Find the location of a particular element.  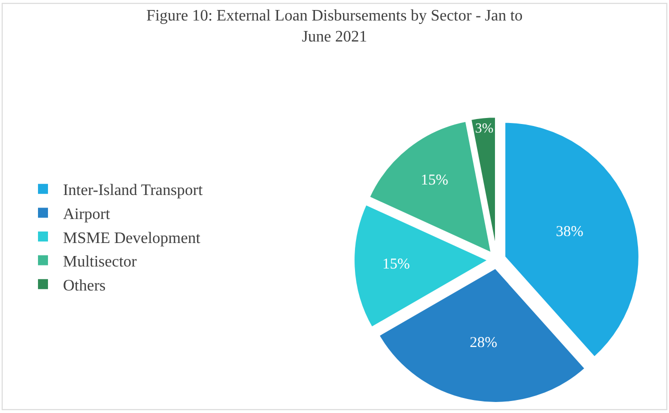

data-label: 3% is located at coordinates (484, 128).